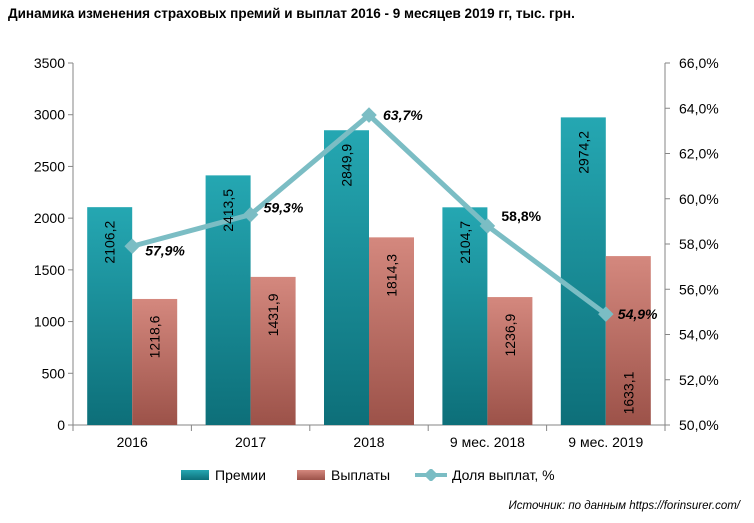  Describe the element at coordinates (503, 475) in the screenshot. I see `legend-label-share: Доля выплат, %` at that location.